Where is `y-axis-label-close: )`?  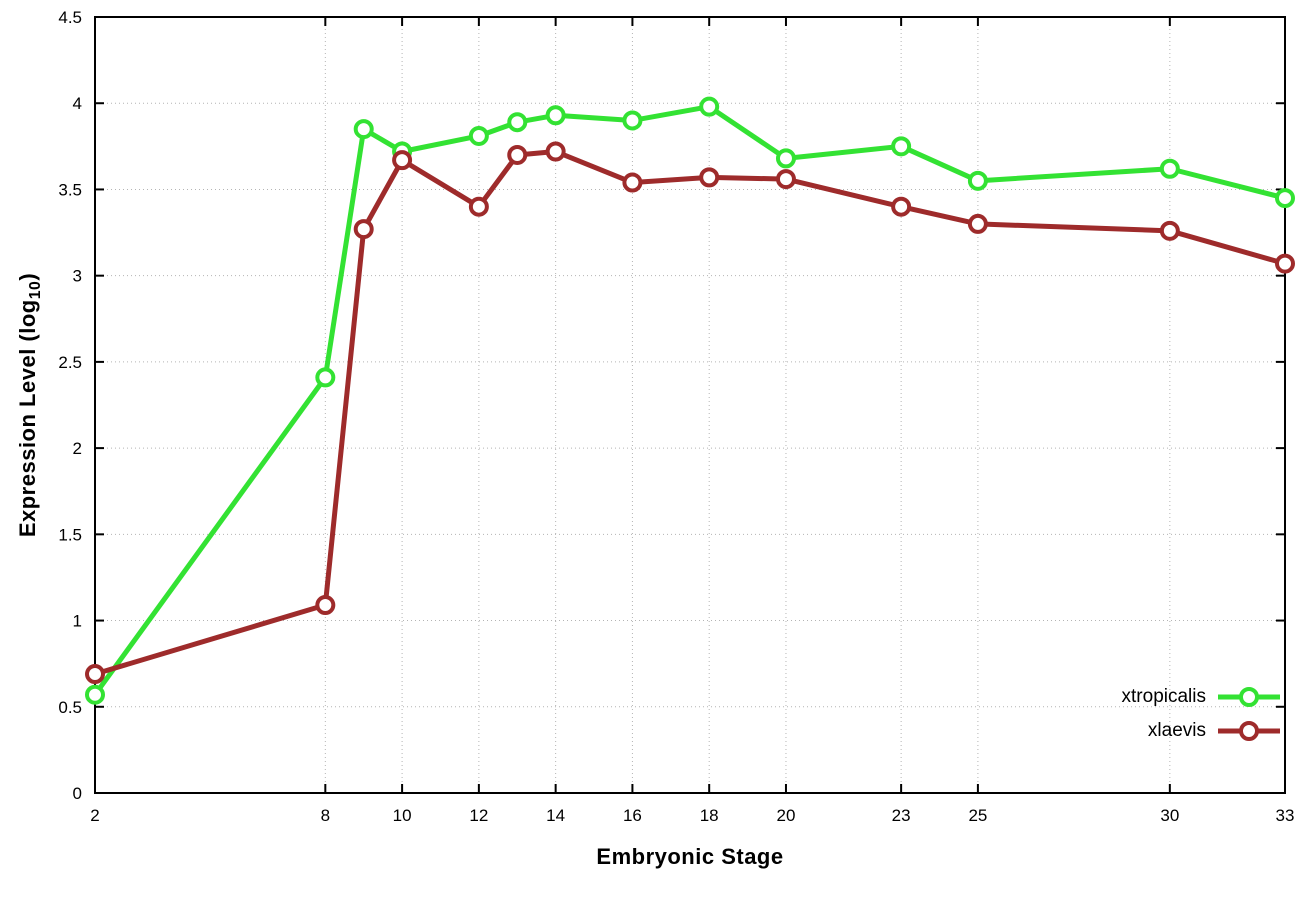 y-axis-label-close: ) is located at coordinates (27, 276).